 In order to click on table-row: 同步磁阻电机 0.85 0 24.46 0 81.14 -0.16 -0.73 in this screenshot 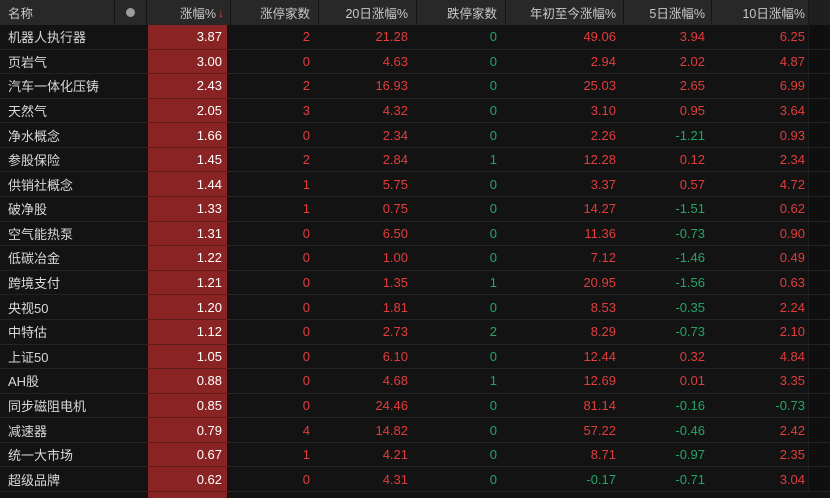, I will do `click(415, 406)`.